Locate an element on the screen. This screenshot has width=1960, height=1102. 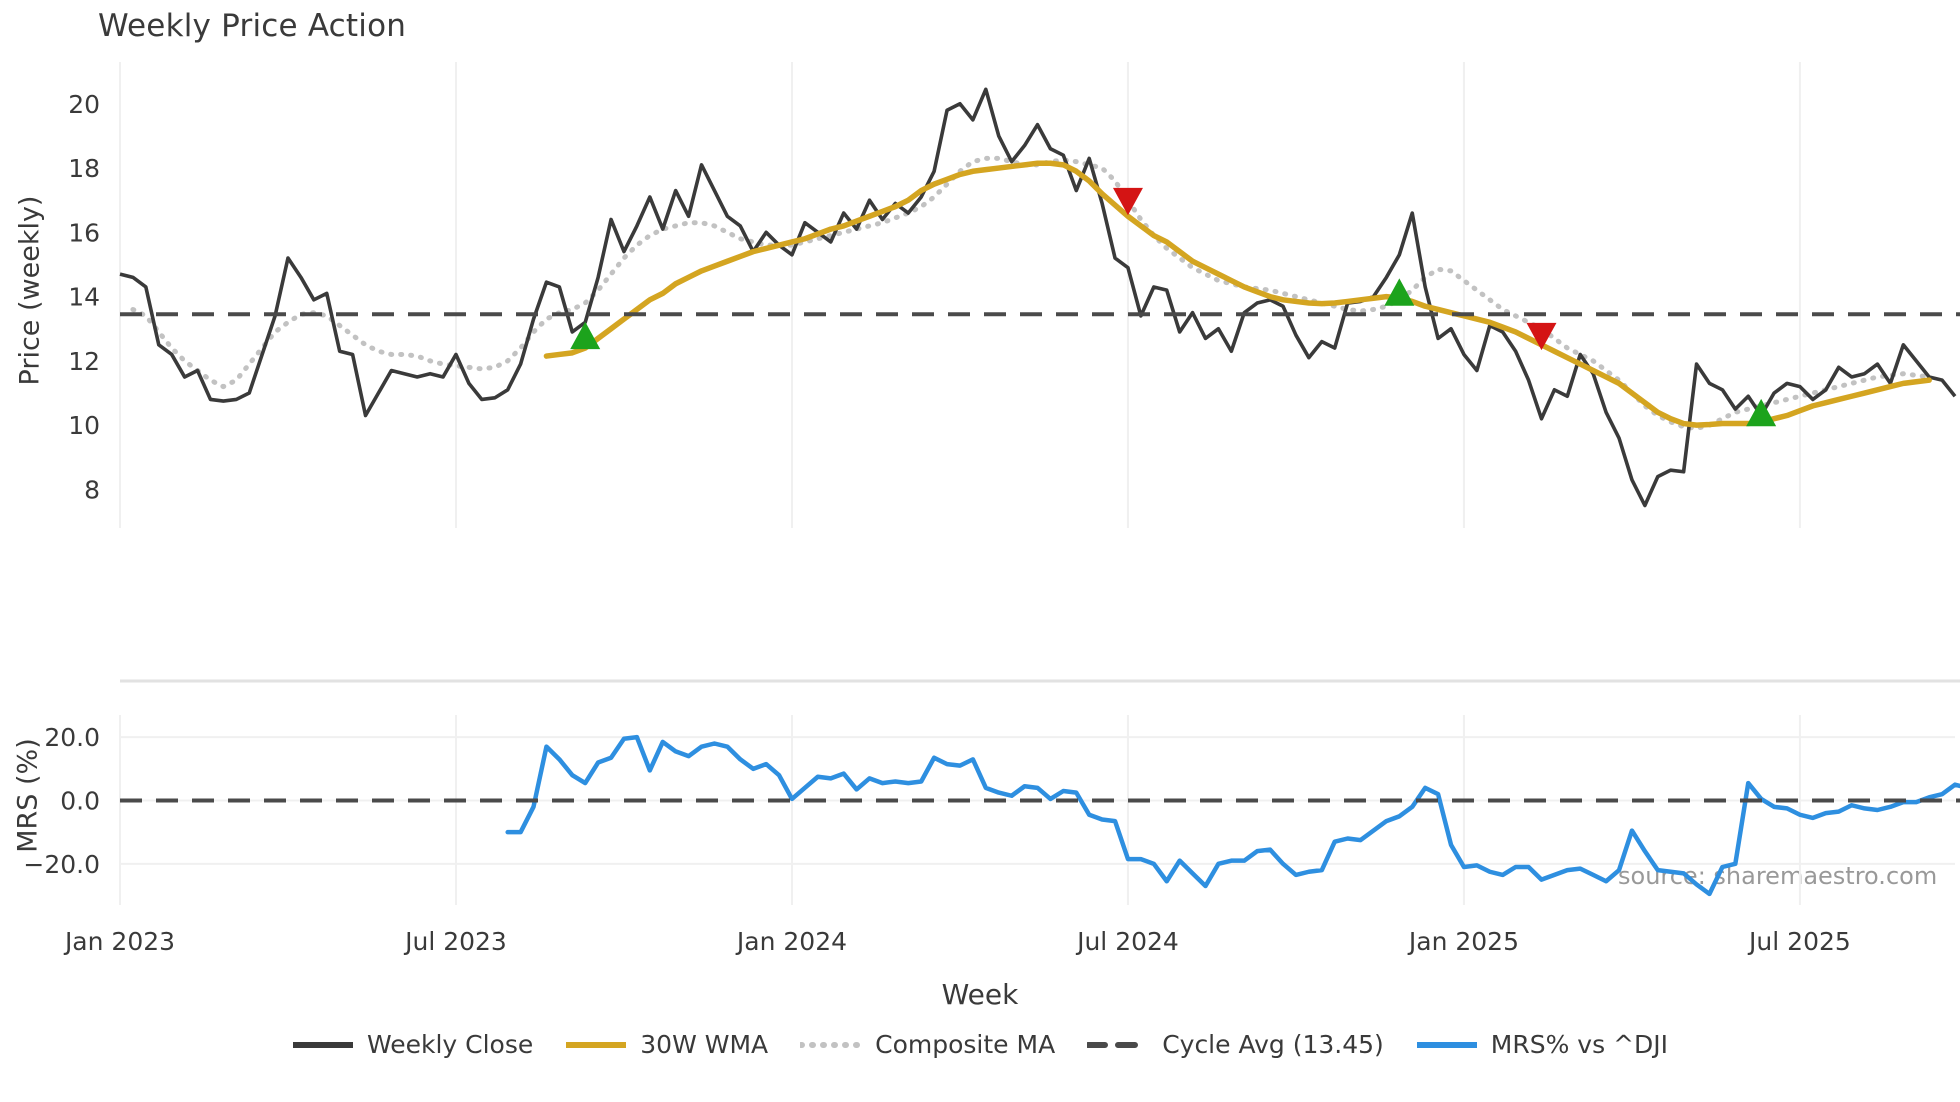
legend-label: 30W WMA is located at coordinates (704, 1044).